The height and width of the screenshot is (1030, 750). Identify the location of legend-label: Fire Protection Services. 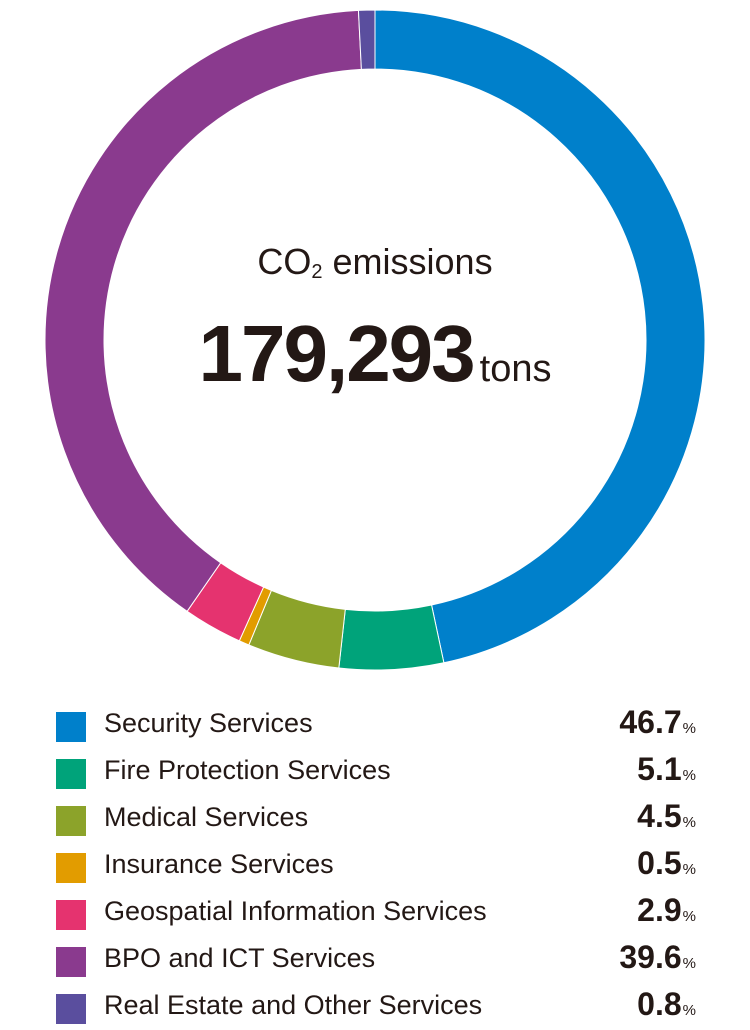
(247, 770).